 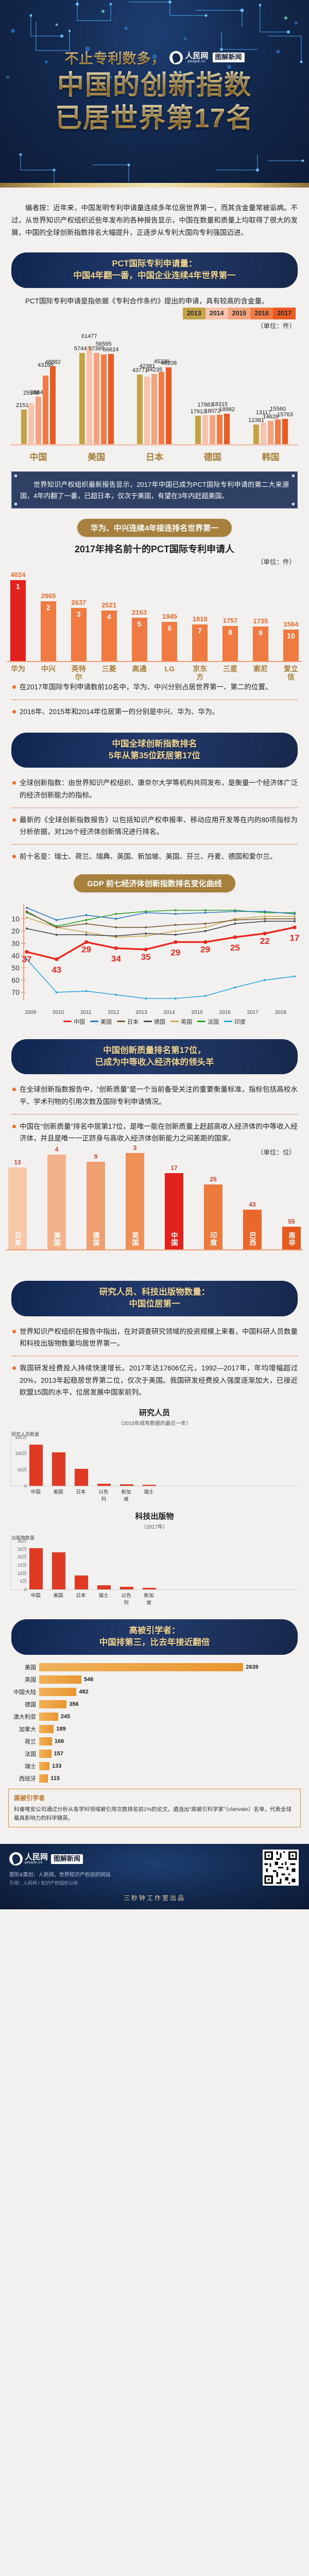 I want to click on bar-value: 2163, so click(x=139, y=612).